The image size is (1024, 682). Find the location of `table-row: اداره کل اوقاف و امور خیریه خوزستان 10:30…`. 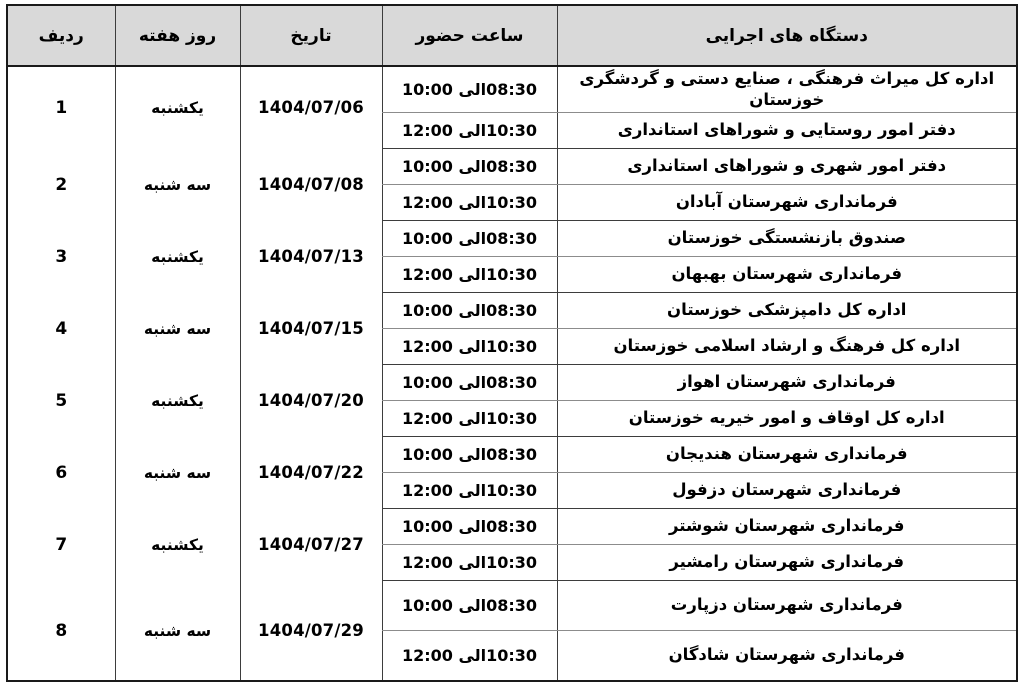

table-row: اداره کل اوقاف و امور خیریه خوزستان 10:30… is located at coordinates (512, 419).